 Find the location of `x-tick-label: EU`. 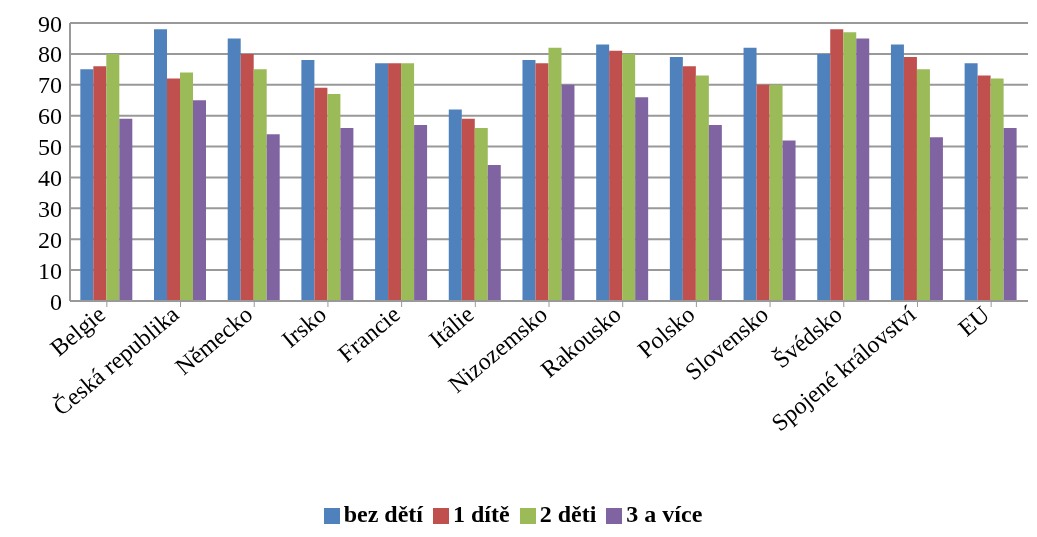

x-tick-label: EU is located at coordinates (974, 321).